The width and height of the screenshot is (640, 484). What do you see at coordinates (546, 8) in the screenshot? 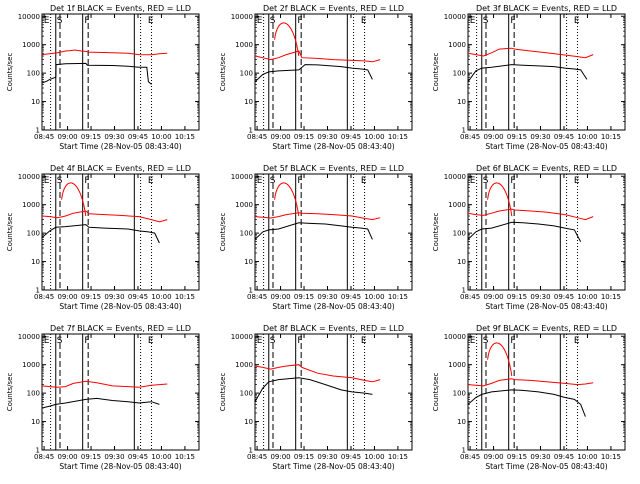
I see `panel-title: Det 3f BLACK = Events, RED = LLD` at bounding box center [546, 8].